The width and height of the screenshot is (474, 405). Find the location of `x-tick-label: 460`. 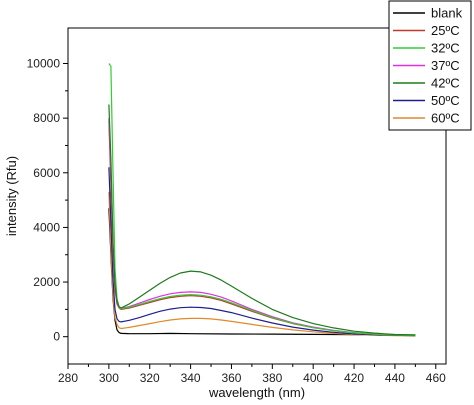

x-tick-label: 460 is located at coordinates (436, 378).